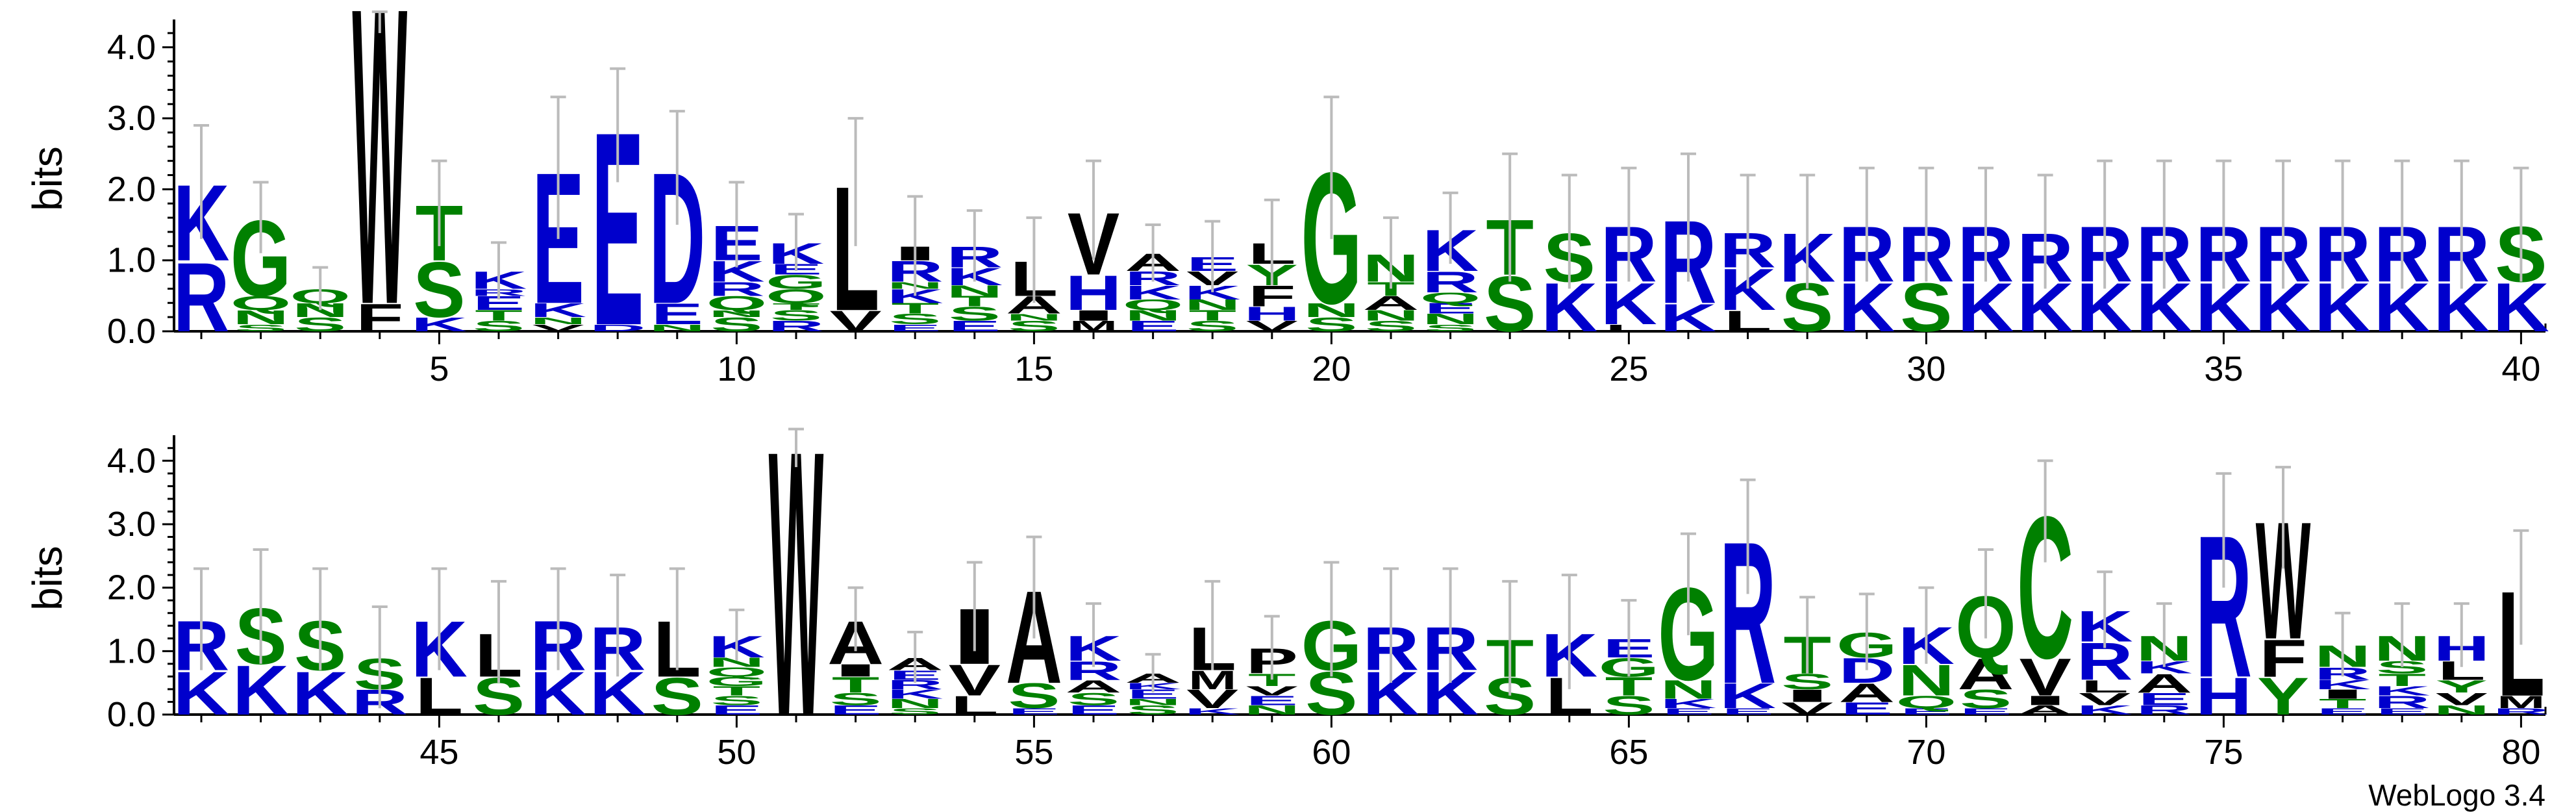 The width and height of the screenshot is (2576, 812). Describe the element at coordinates (379, 196) in the screenshot. I see `logo-column-4: FW` at that location.